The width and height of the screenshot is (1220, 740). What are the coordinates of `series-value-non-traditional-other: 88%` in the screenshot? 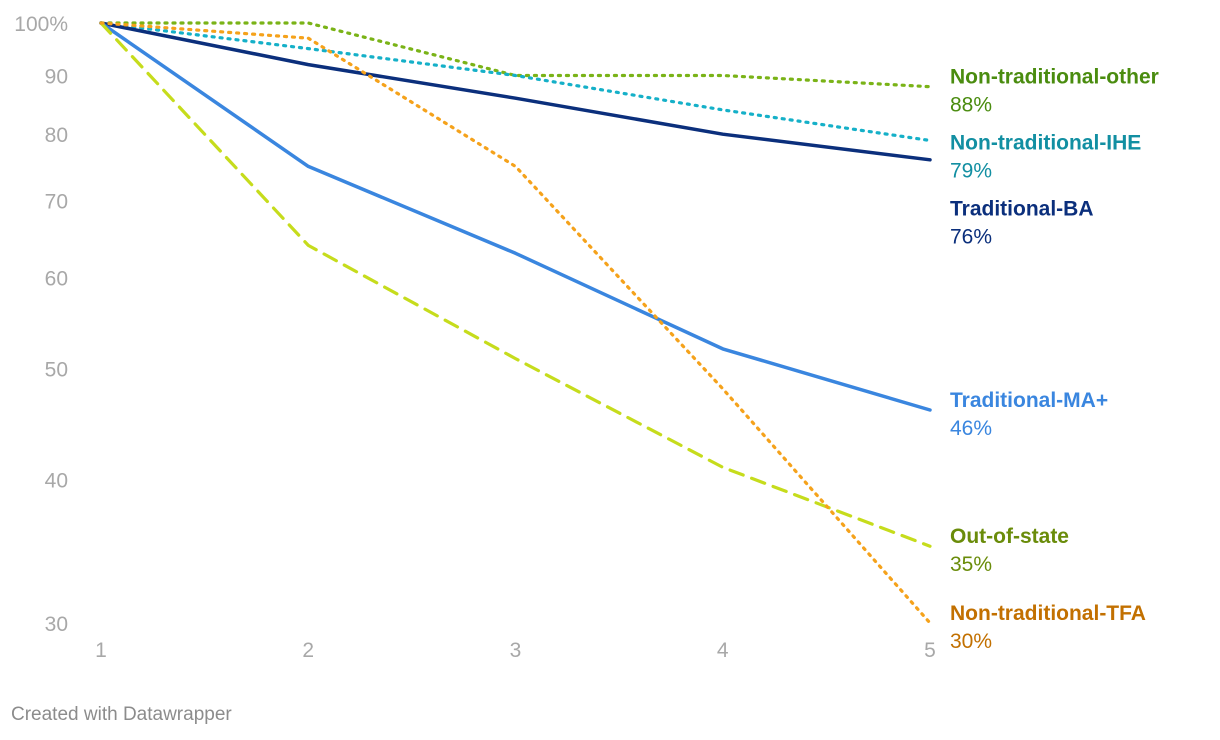 It's located at (971, 105).